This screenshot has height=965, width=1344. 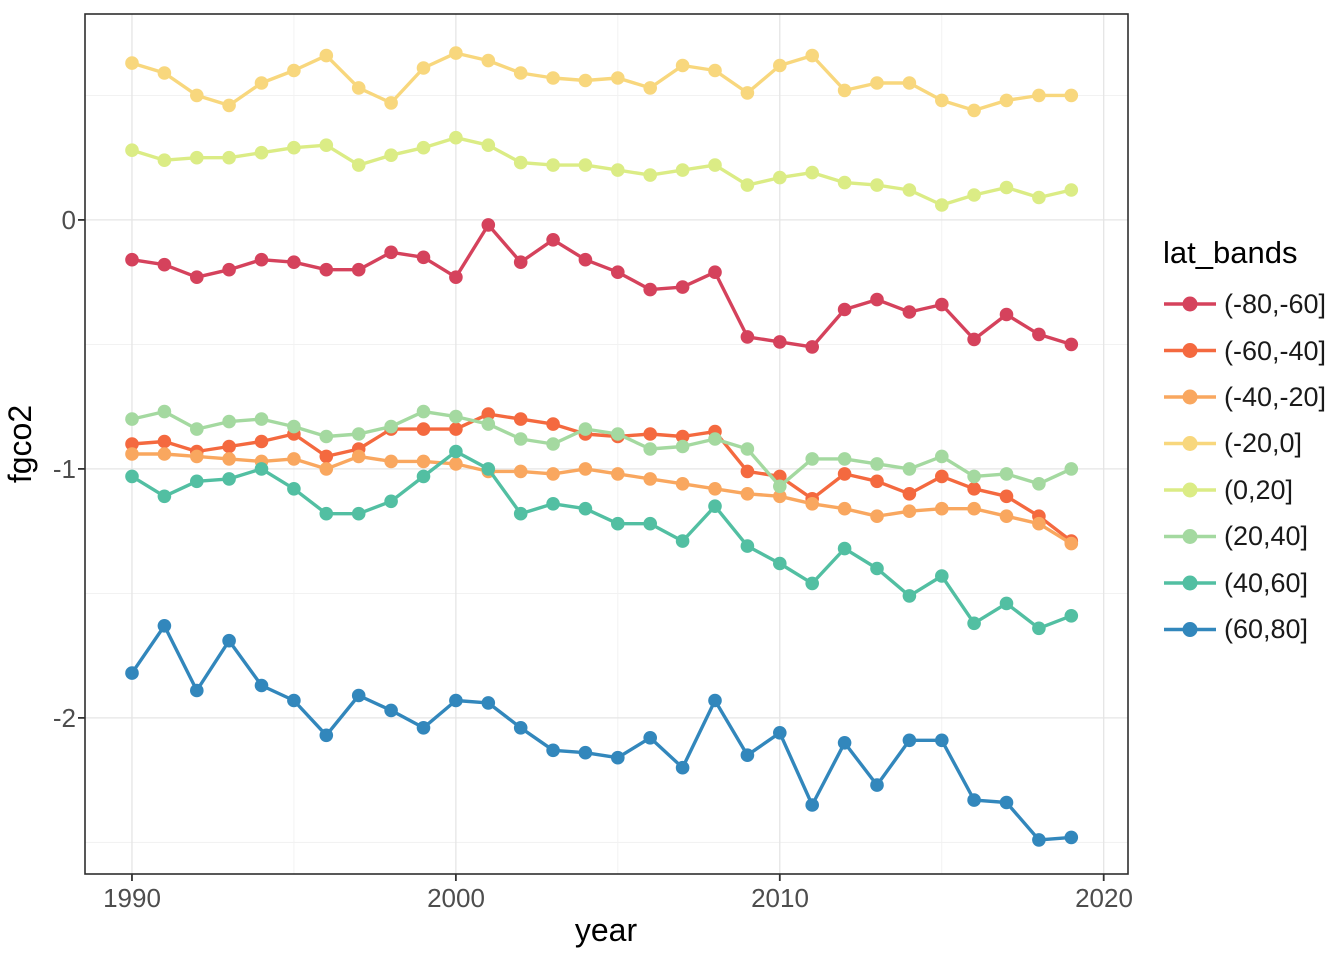 I want to click on legend-key-(-80,-60], so click(x=1190, y=304).